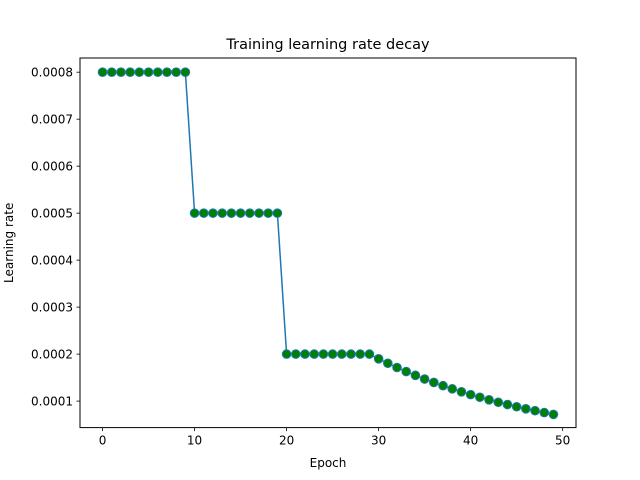  I want to click on x-axis-label: Epoch, so click(328, 463).